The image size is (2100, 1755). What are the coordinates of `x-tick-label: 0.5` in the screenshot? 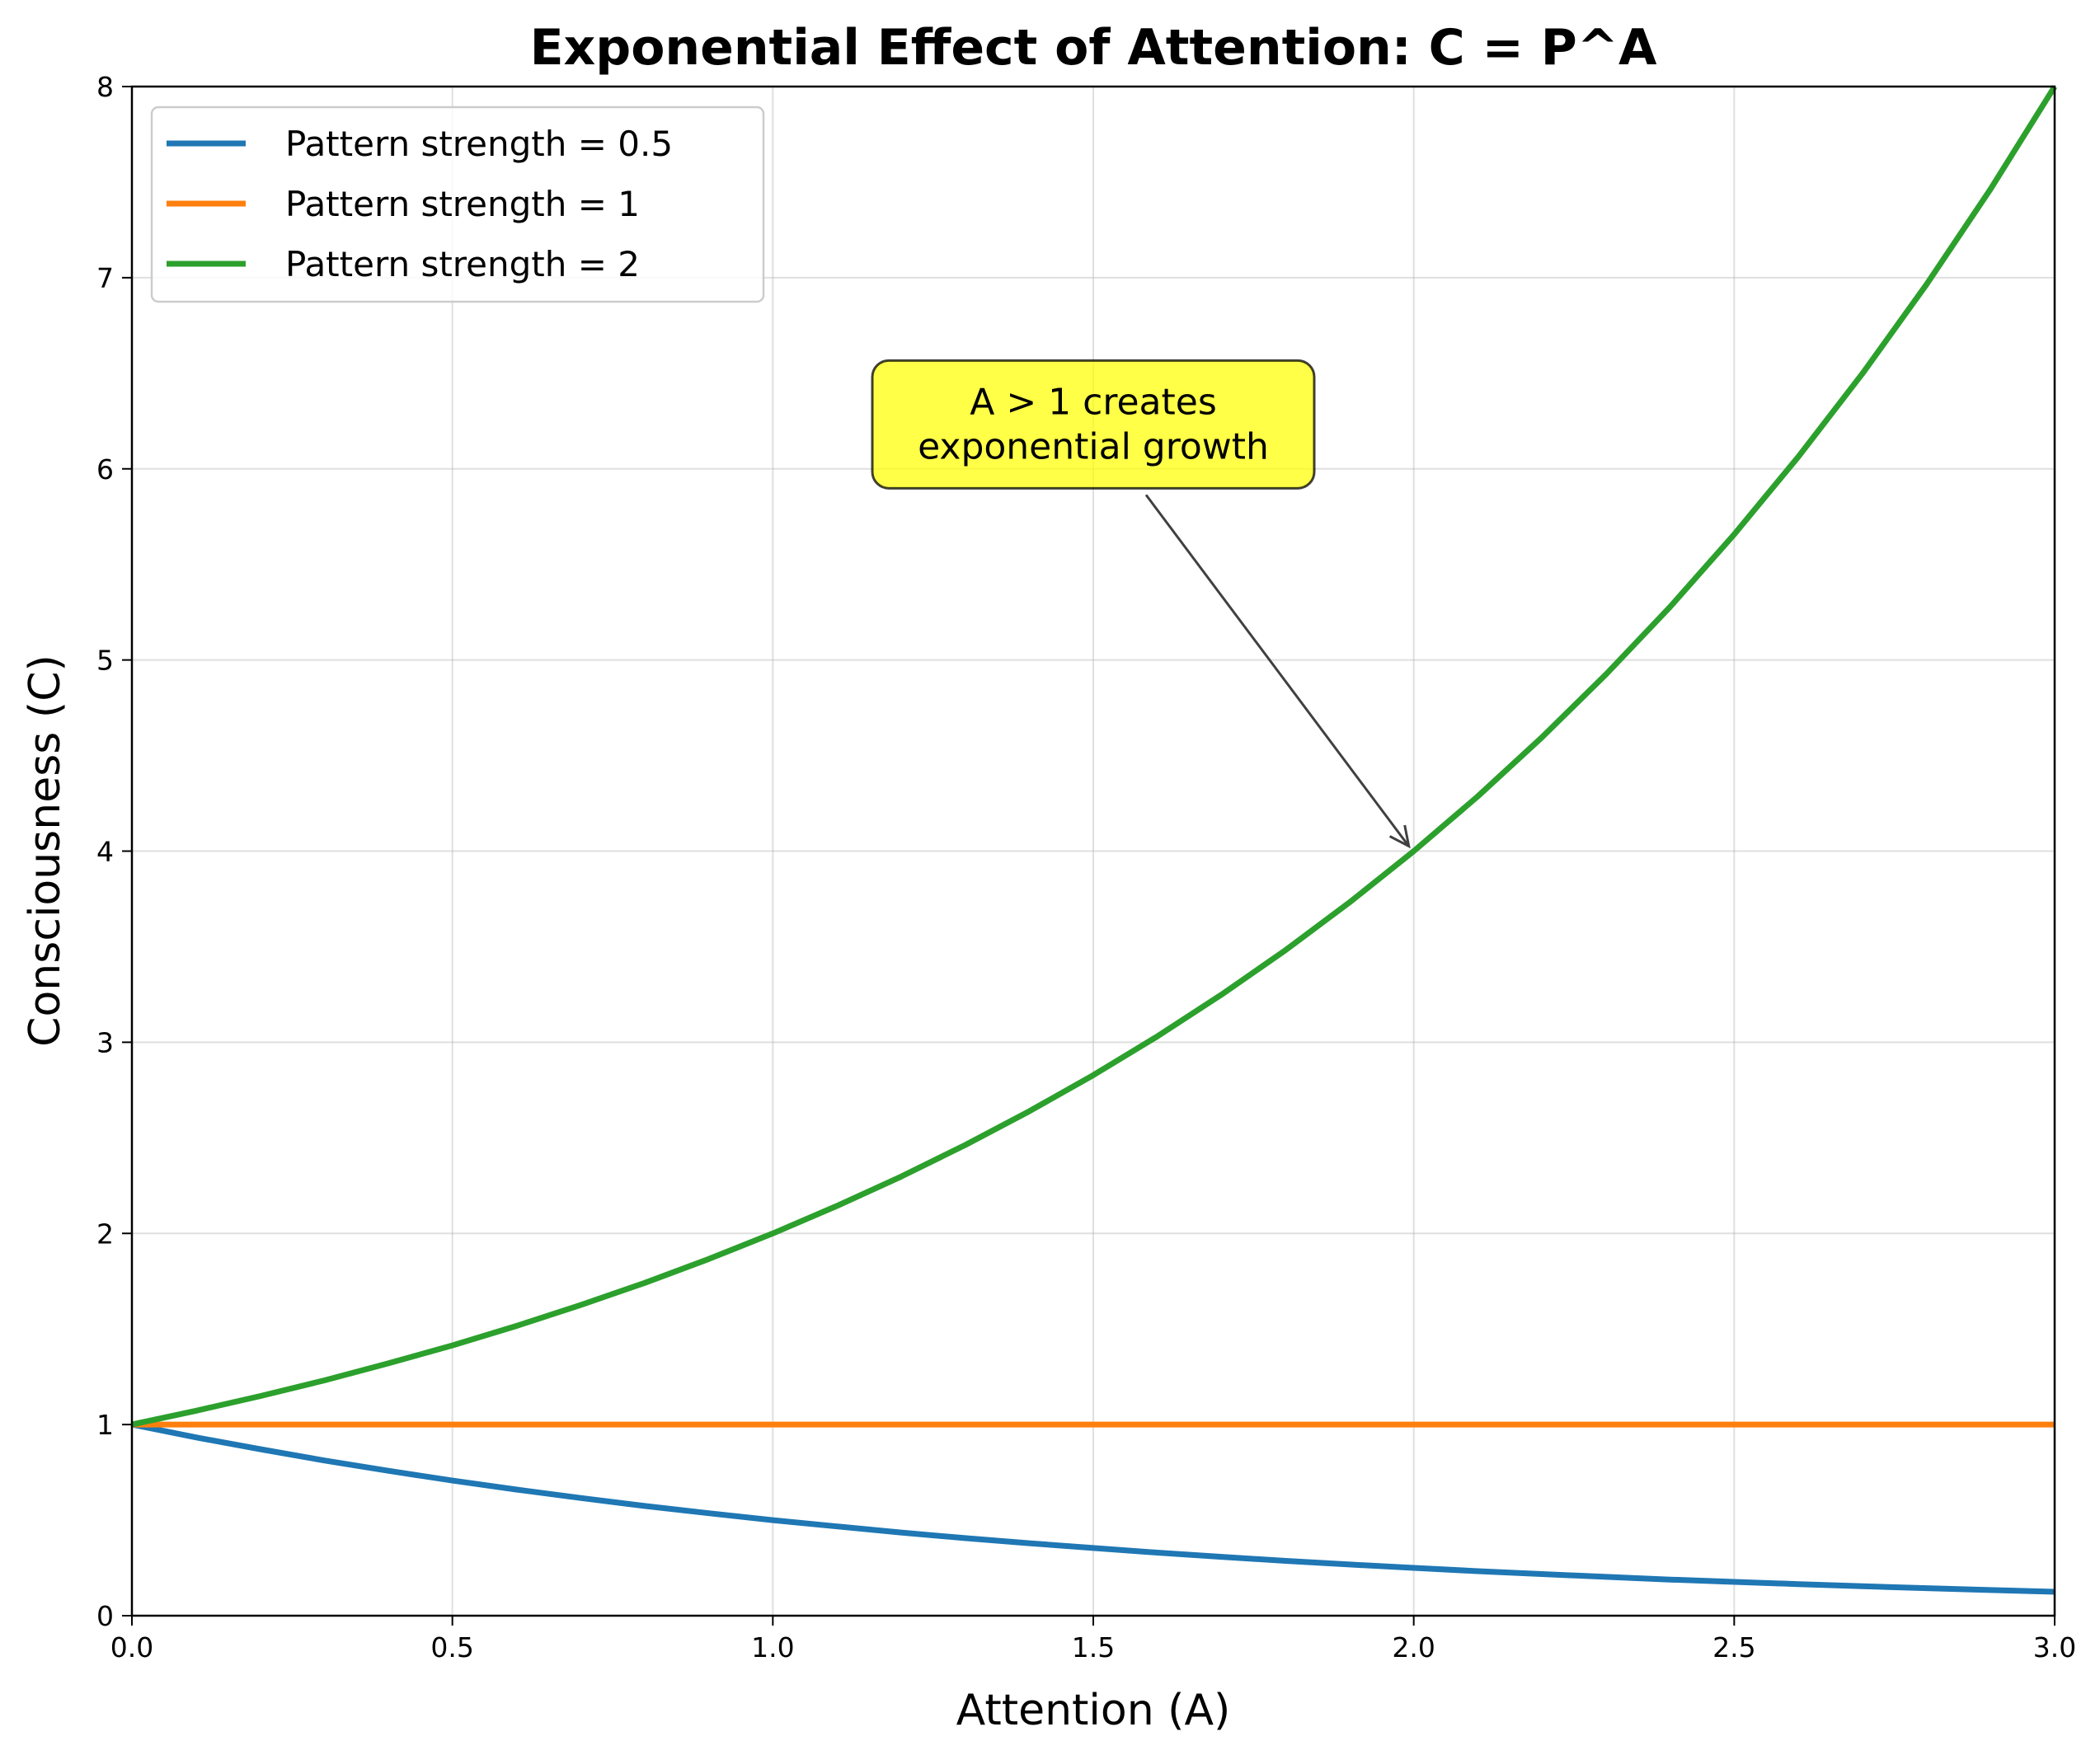 It's located at (451, 1647).